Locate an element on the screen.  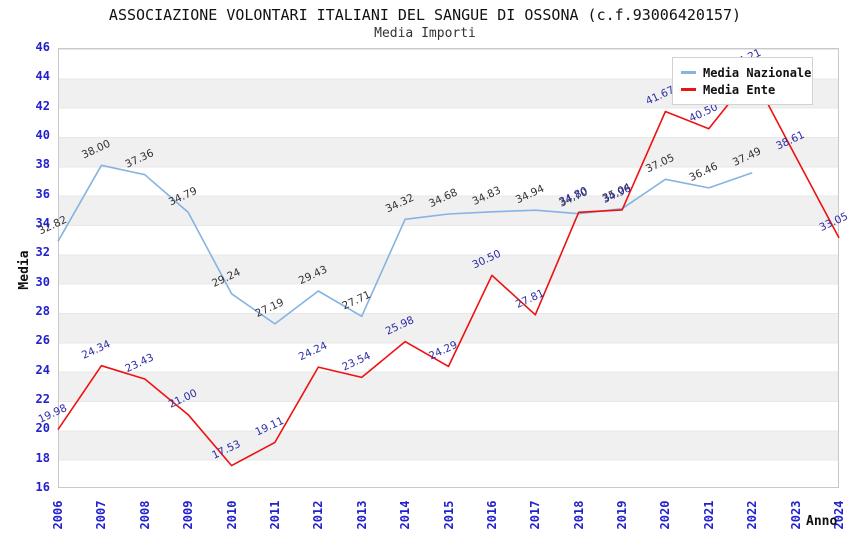
data-label-media-ente: 24.24 is located at coordinates (313, 351).